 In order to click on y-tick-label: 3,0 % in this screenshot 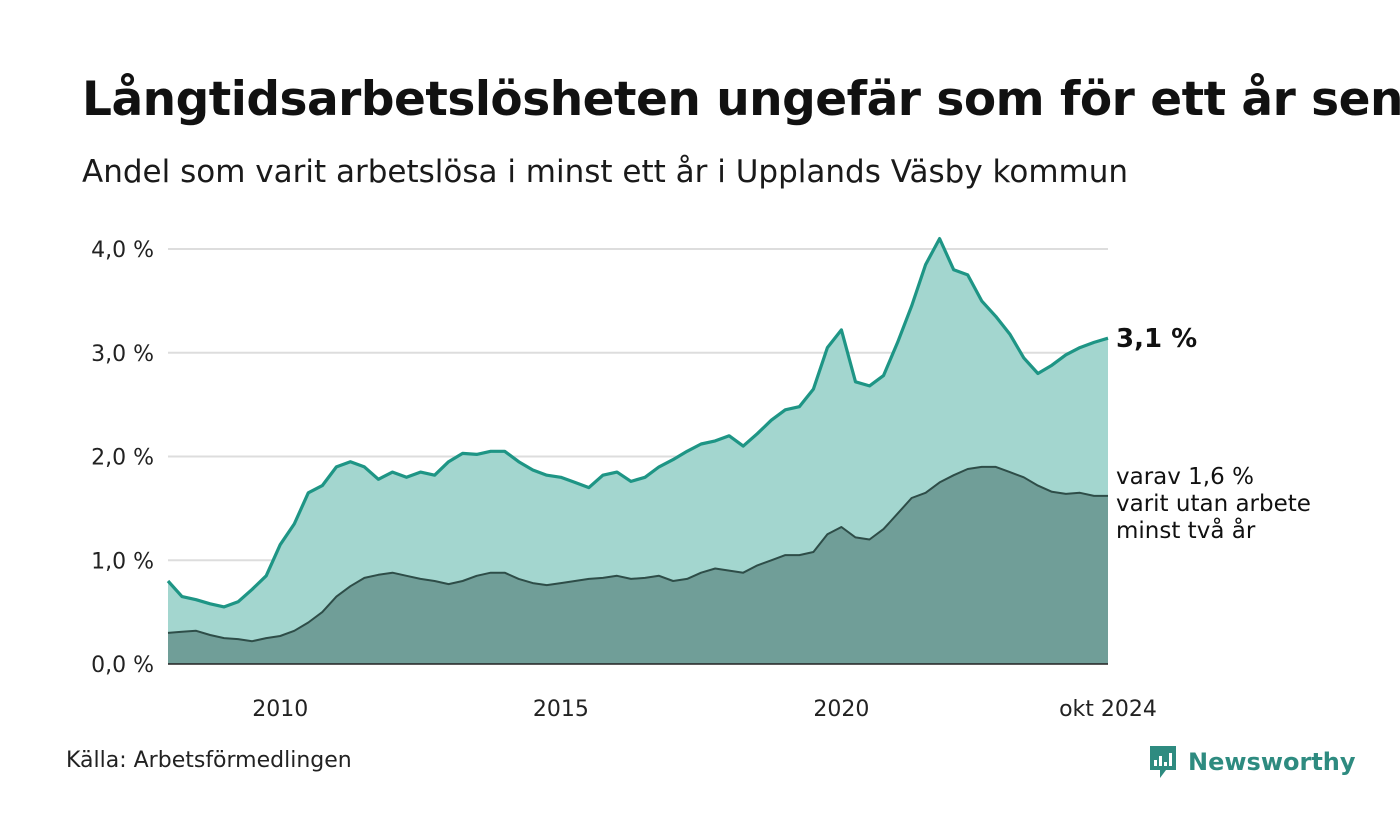, I will do `click(122, 354)`.